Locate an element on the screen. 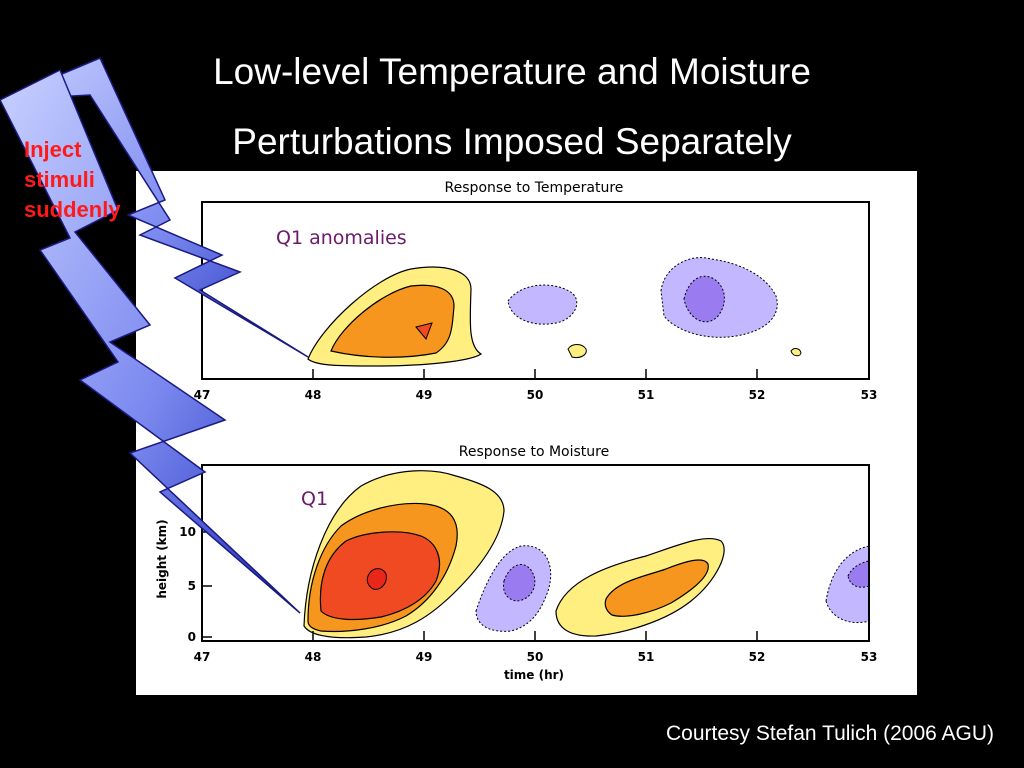 The width and height of the screenshot is (1024, 768). top-chart-title: Response to Temperature is located at coordinates (534, 188).